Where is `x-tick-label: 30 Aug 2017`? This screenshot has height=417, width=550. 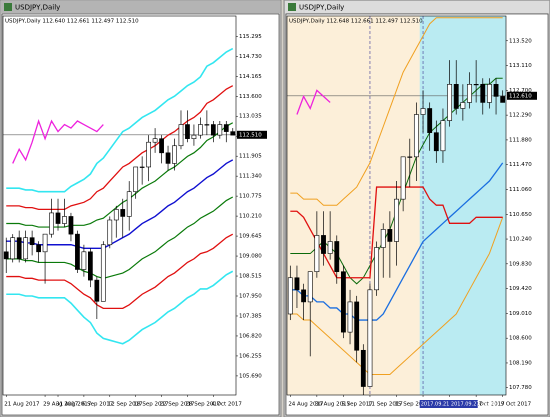
x-tick-label: 30 Aug 2017 is located at coordinates (333, 405).